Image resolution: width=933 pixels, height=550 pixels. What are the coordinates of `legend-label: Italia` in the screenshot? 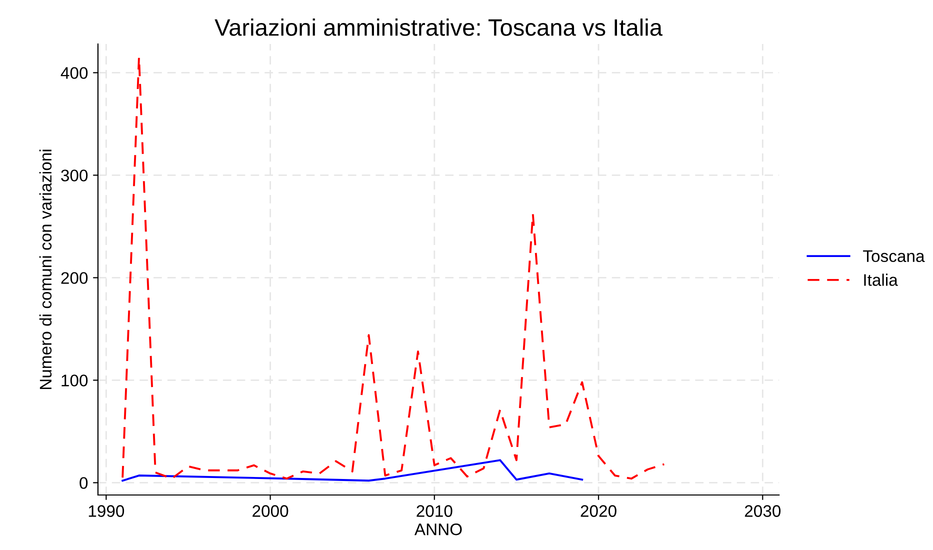 It's located at (881, 280).